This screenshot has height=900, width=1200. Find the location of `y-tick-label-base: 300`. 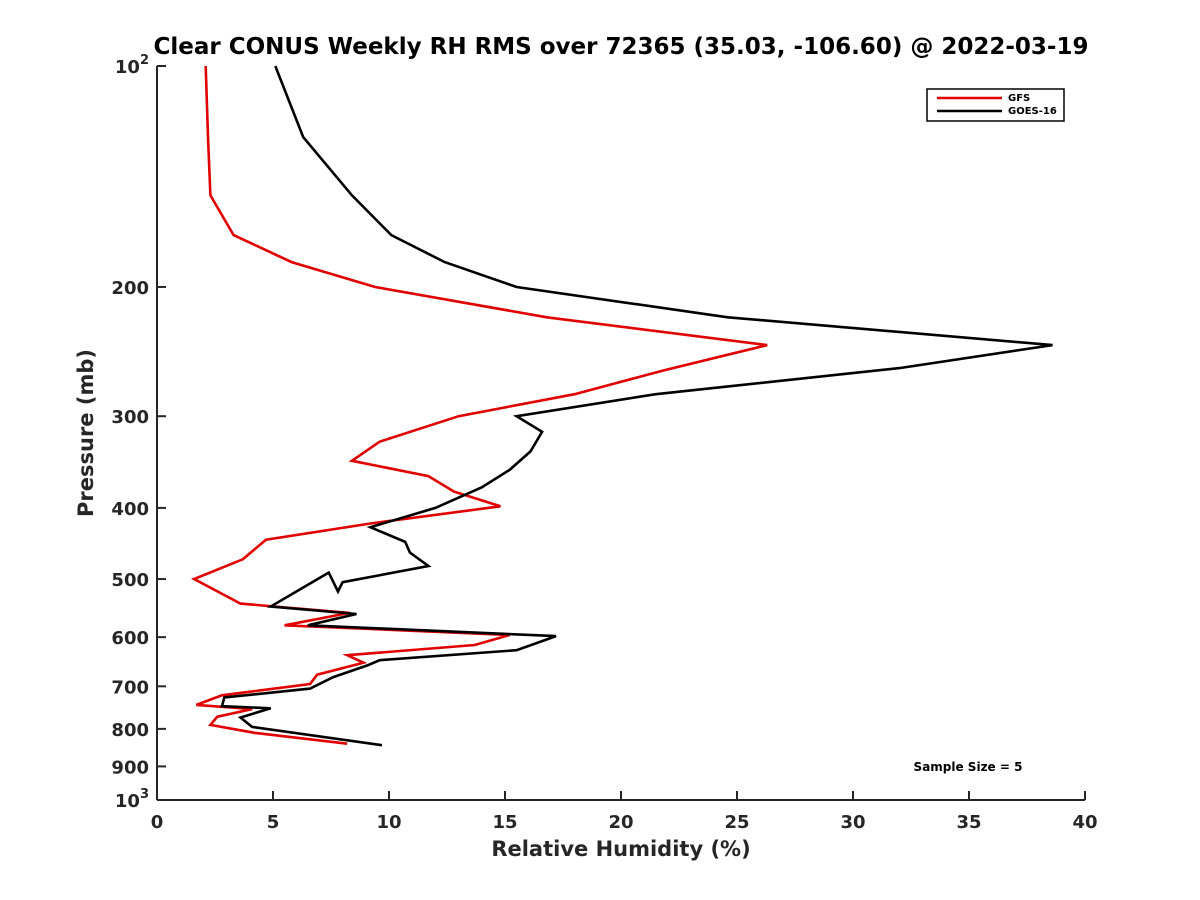

y-tick-label-base: 300 is located at coordinates (130, 417).